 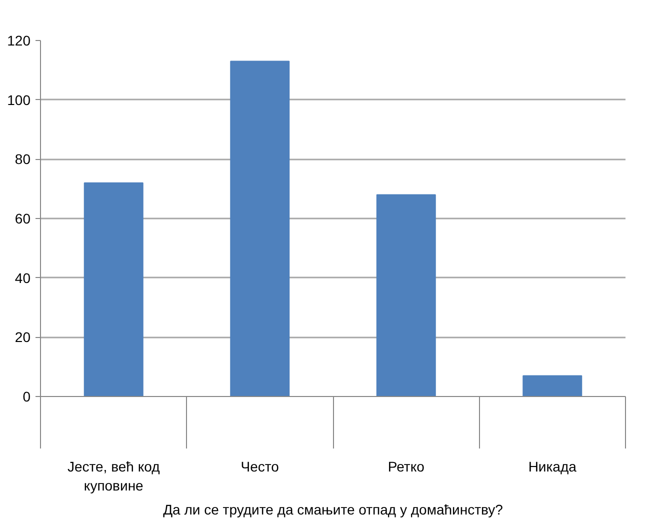 What do you see at coordinates (22, 218) in the screenshot?
I see `y-tick-label: 60` at bounding box center [22, 218].